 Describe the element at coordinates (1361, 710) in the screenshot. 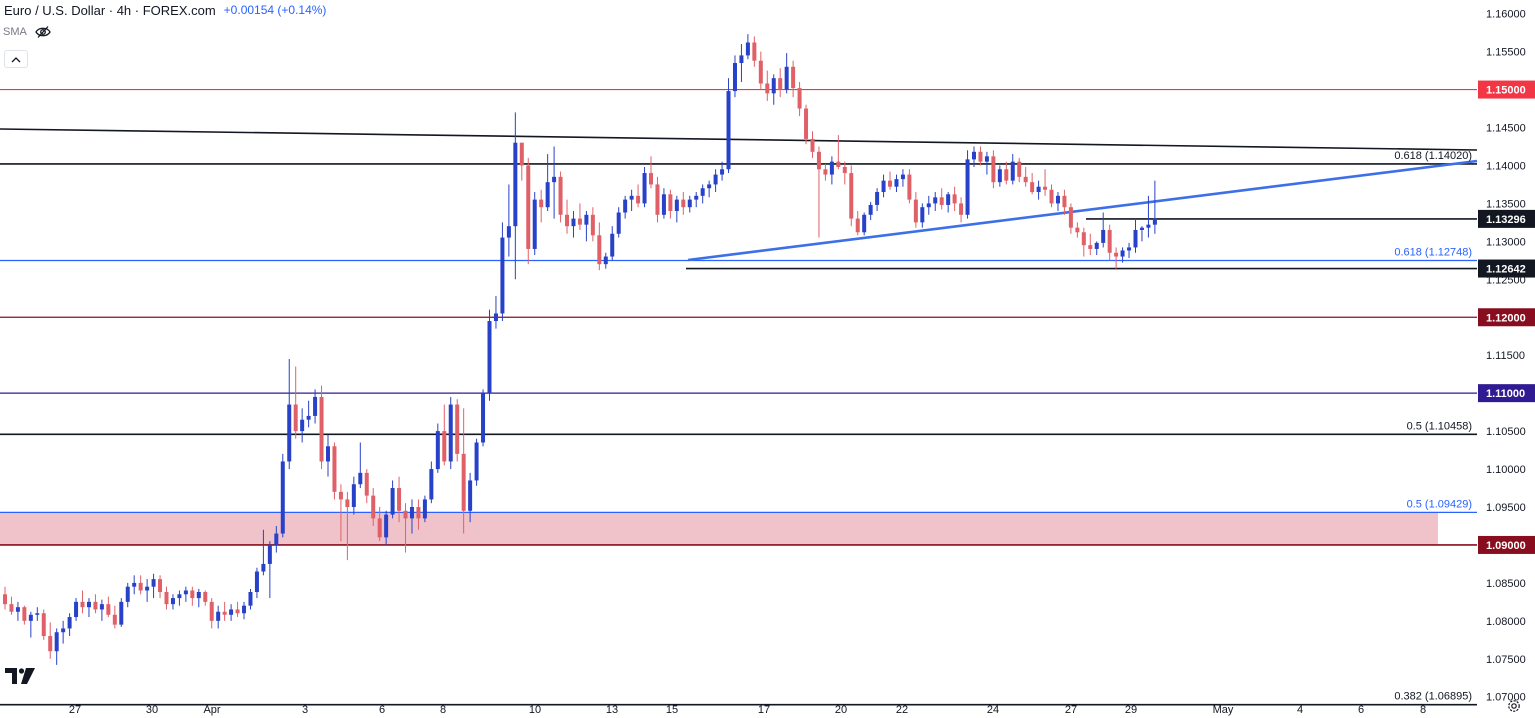

I see `x-tick-label: 6` at that location.